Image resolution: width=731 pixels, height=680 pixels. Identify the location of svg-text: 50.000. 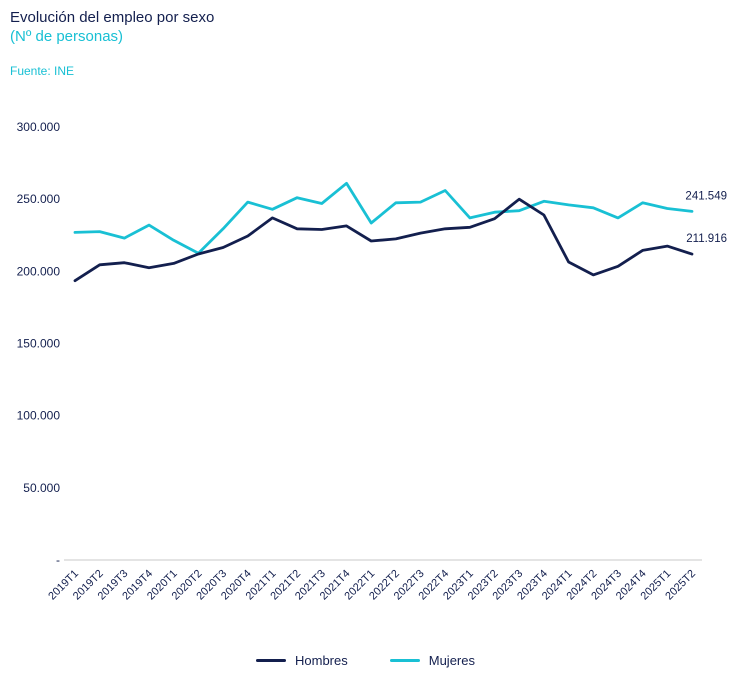
(41, 488).